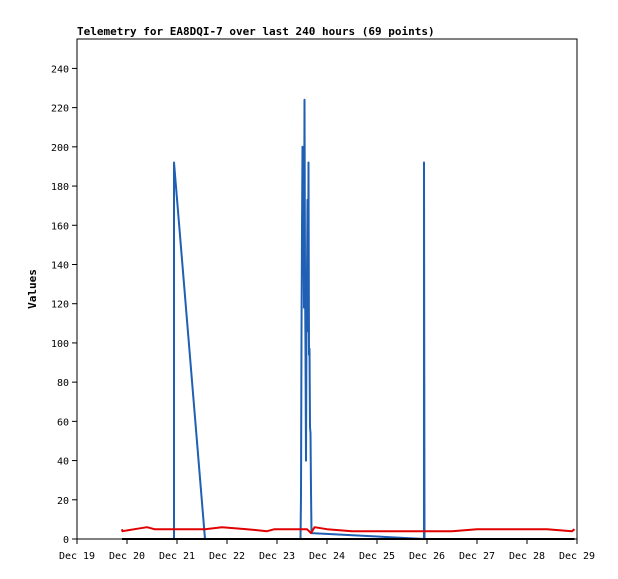 Image resolution: width=618 pixels, height=579 pixels. I want to click on x-tick-label: Dec 24, so click(327, 556).